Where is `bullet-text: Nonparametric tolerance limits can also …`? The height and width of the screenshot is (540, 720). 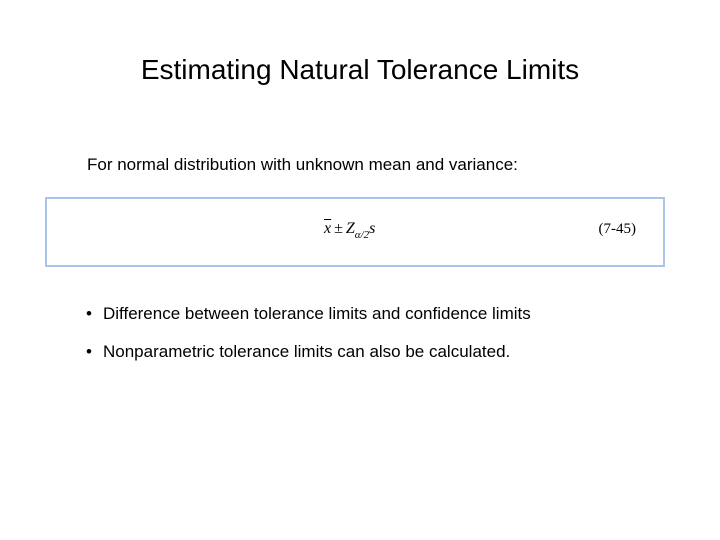
bullet-text: Nonparametric tolerance limits can also … is located at coordinates (307, 351).